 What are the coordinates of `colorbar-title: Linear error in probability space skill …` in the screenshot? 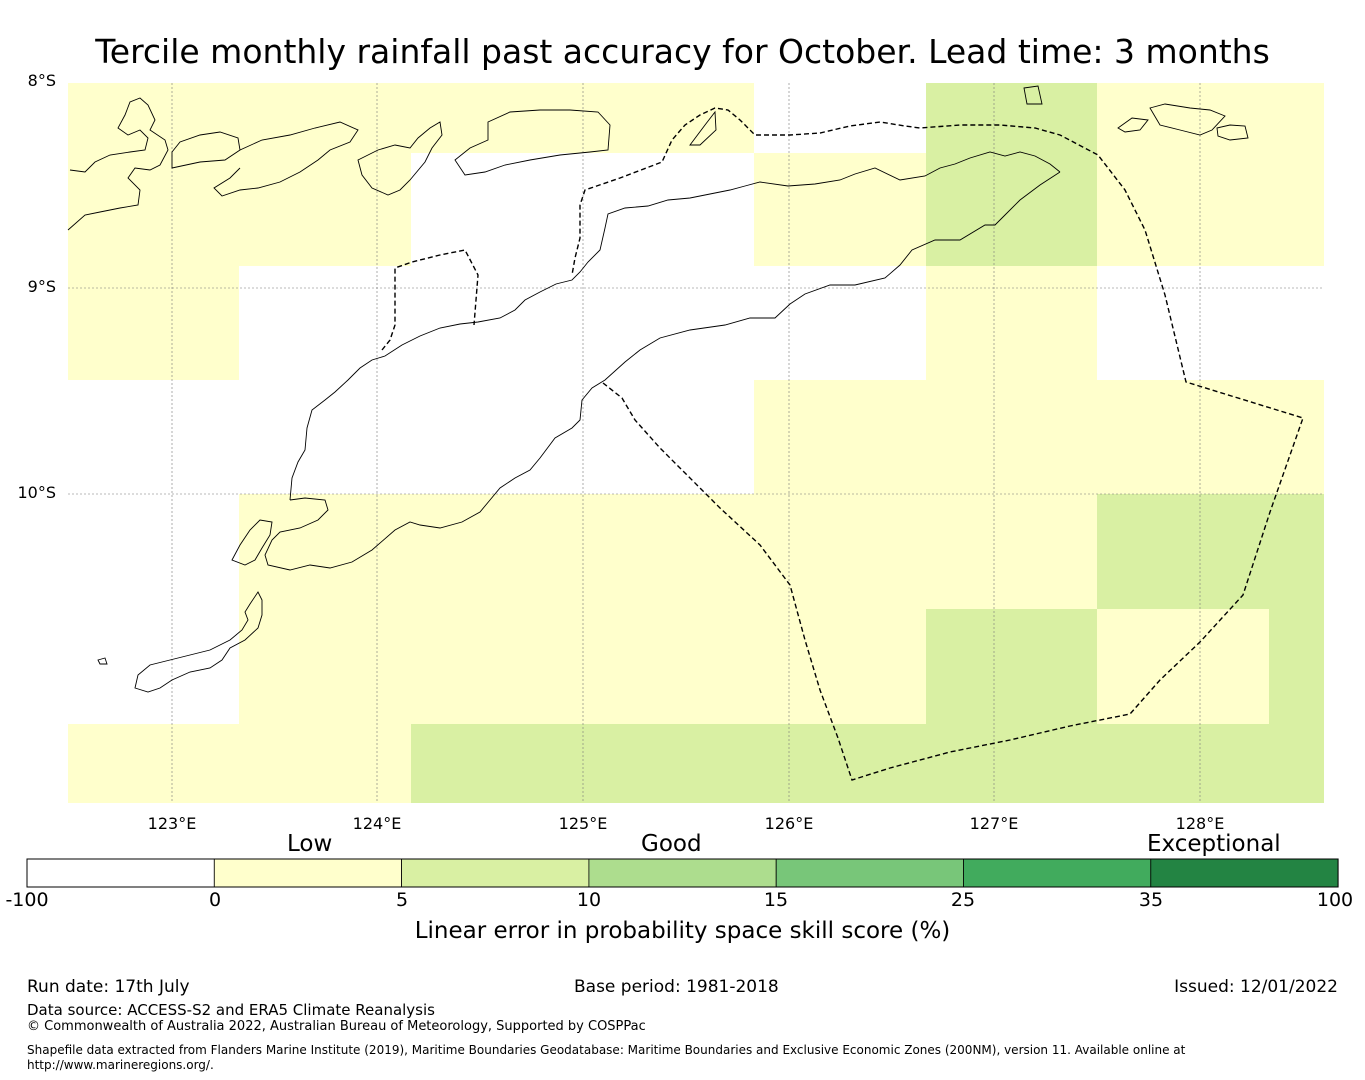 It's located at (682, 931).